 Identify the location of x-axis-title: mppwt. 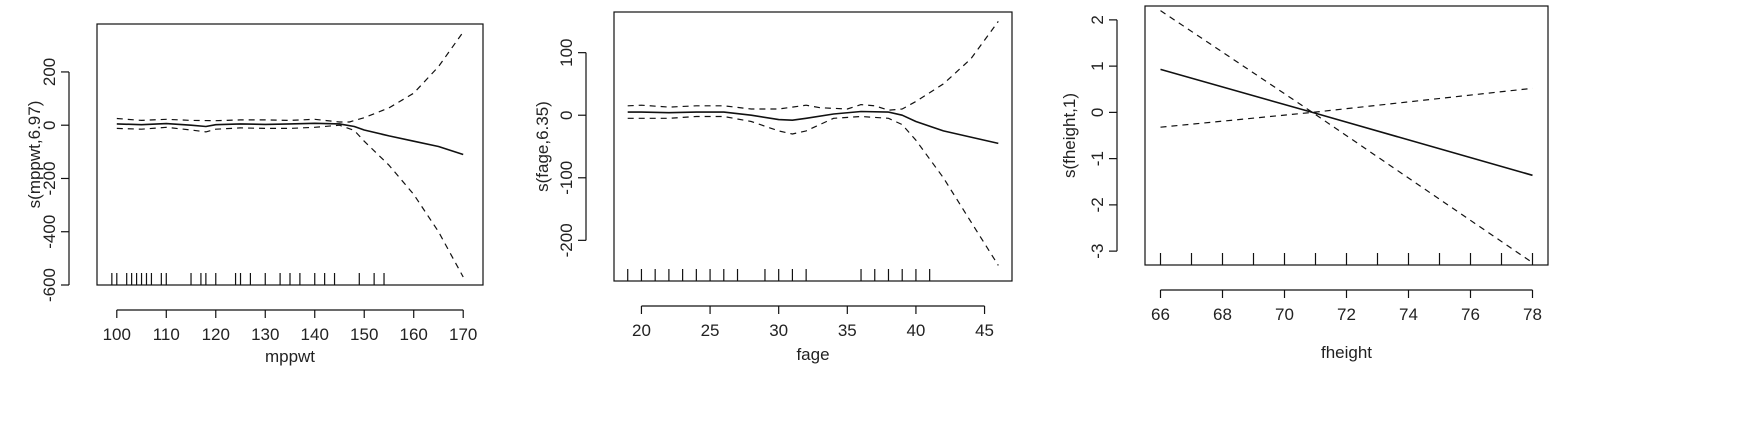
(290, 356).